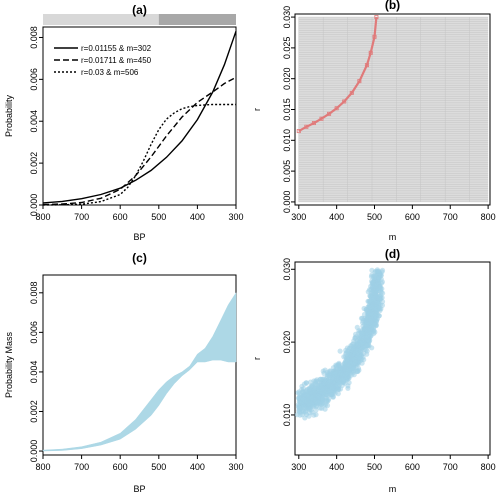 Image resolution: width=496 pixels, height=500 pixels. I want to click on y-axis-label: Probability Mass, so click(9, 364).